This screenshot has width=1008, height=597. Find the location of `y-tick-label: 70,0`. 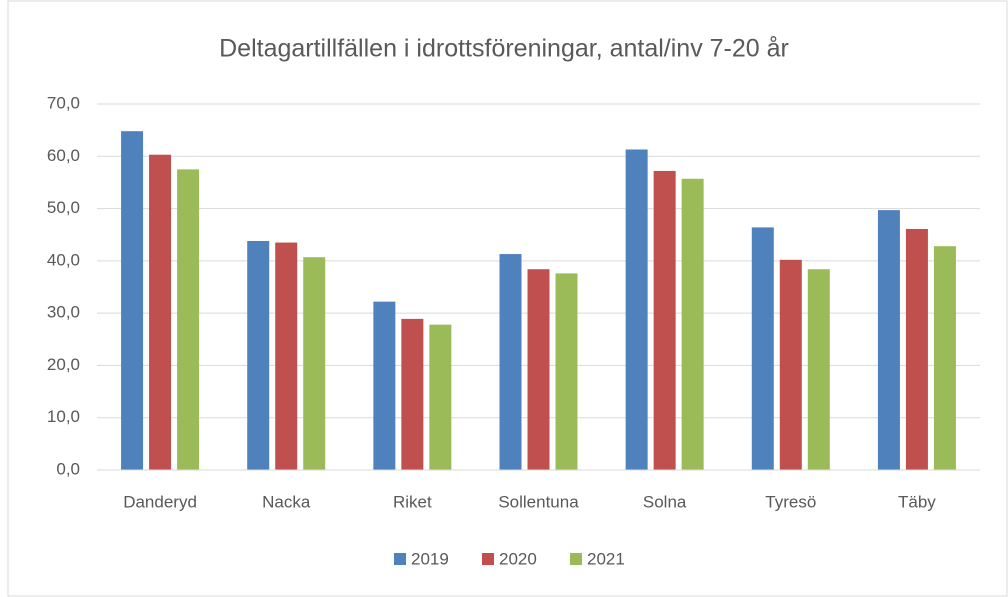

y-tick-label: 70,0 is located at coordinates (63, 102).